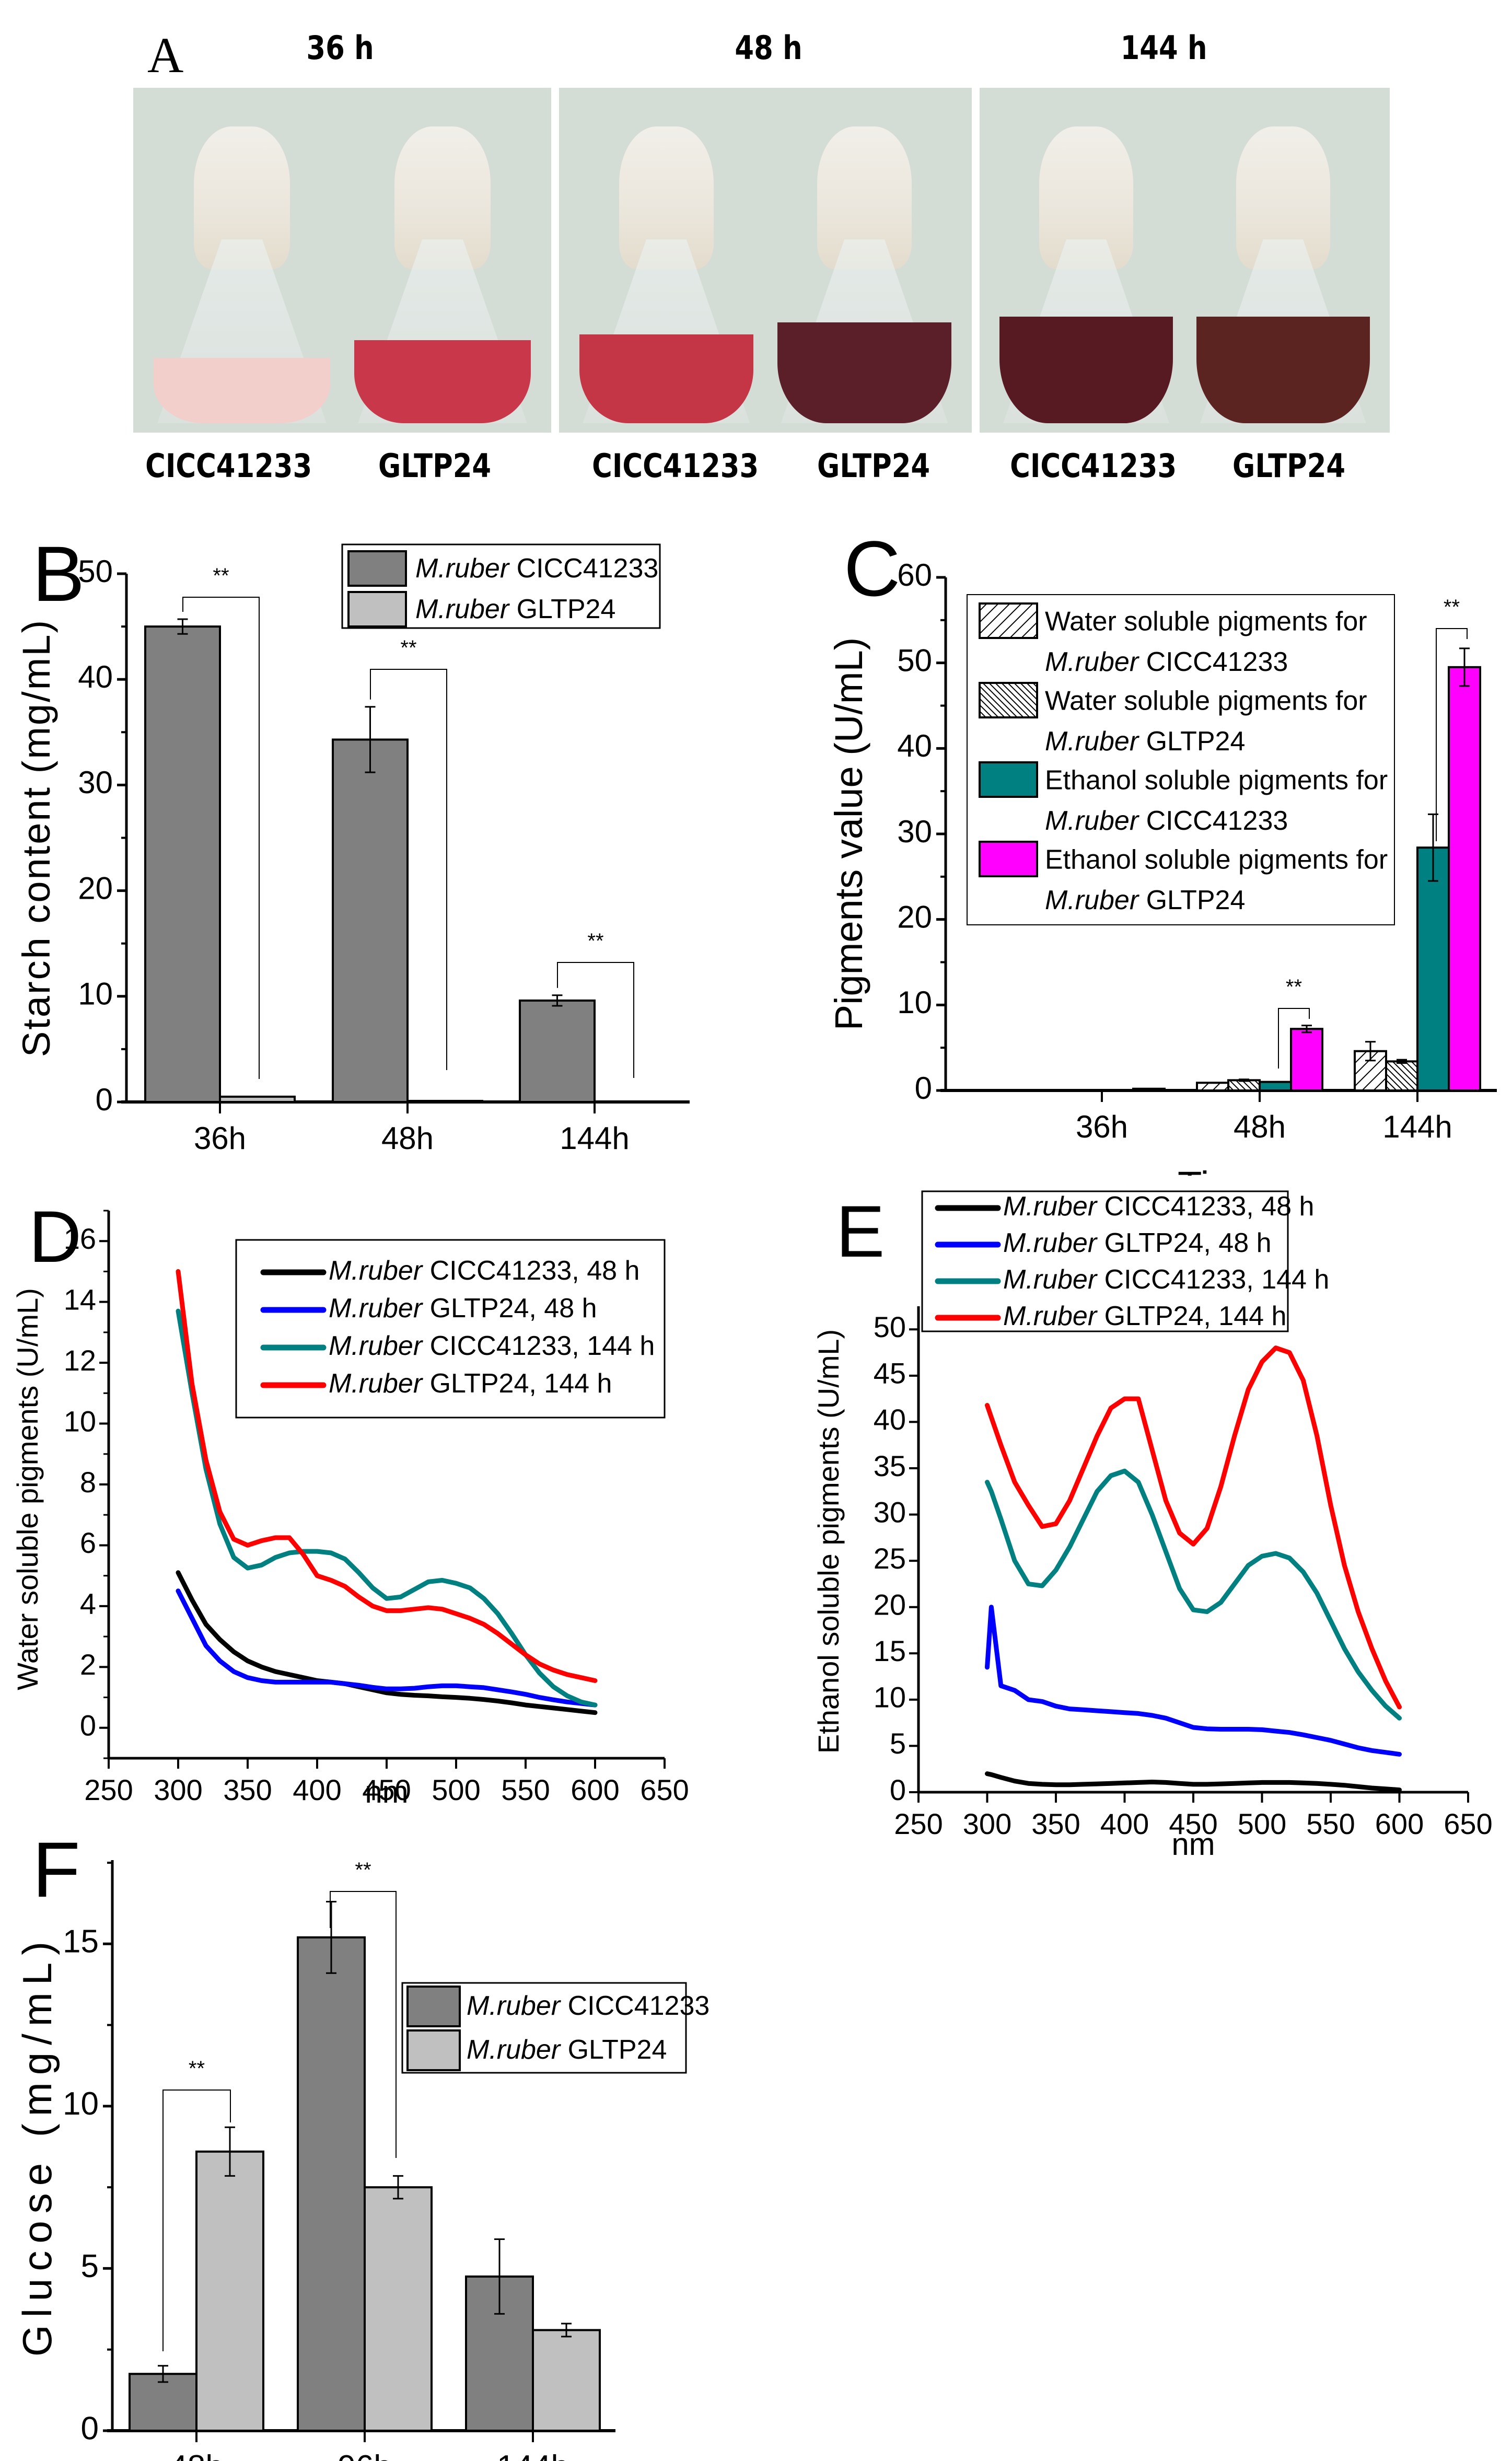 This screenshot has height=2461, width=1512. I want to click on y-tick-label: 45, so click(890, 1373).